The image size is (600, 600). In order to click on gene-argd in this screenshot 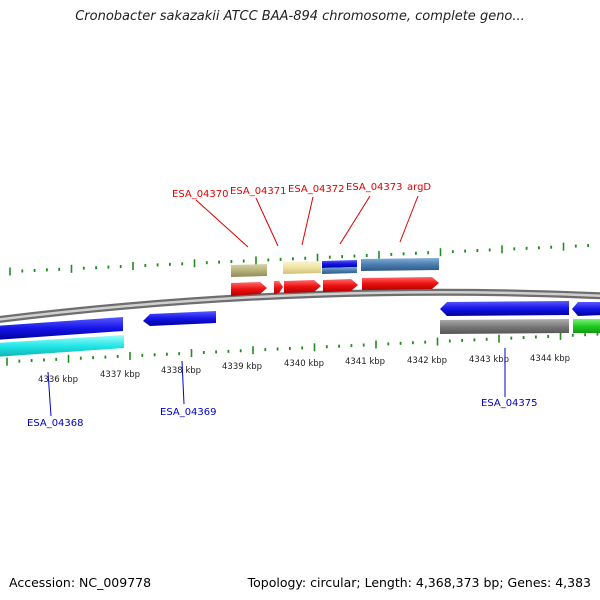, I will do `click(400, 264)`.